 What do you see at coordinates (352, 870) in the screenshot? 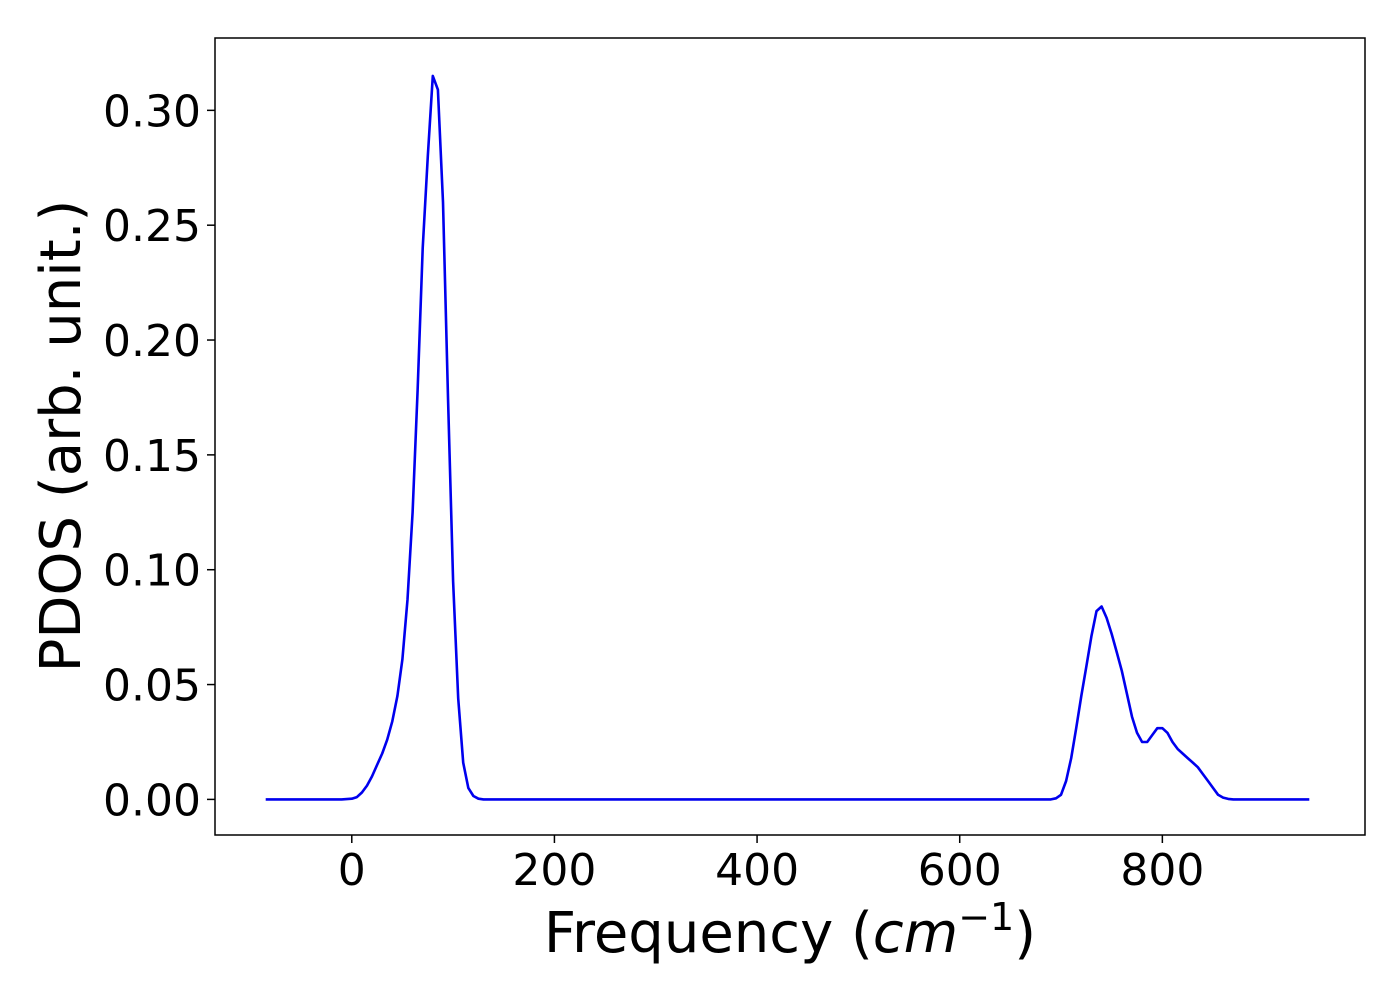
I see `x-tick-label: 0` at bounding box center [352, 870].